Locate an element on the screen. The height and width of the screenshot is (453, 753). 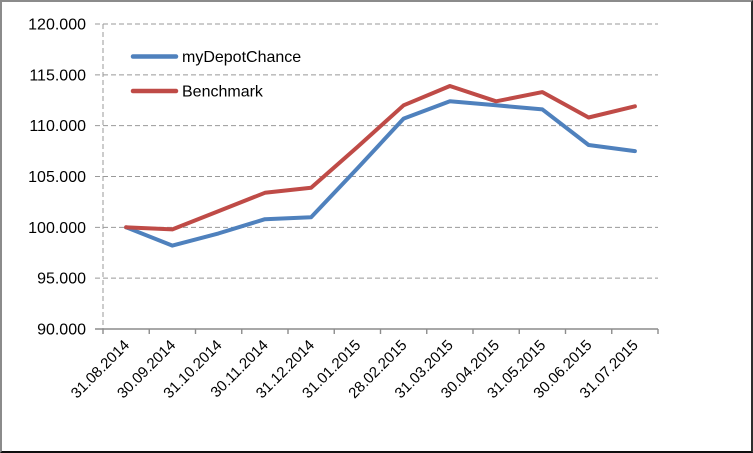
y-axis-tick-label: 120.000 is located at coordinates (57, 25).